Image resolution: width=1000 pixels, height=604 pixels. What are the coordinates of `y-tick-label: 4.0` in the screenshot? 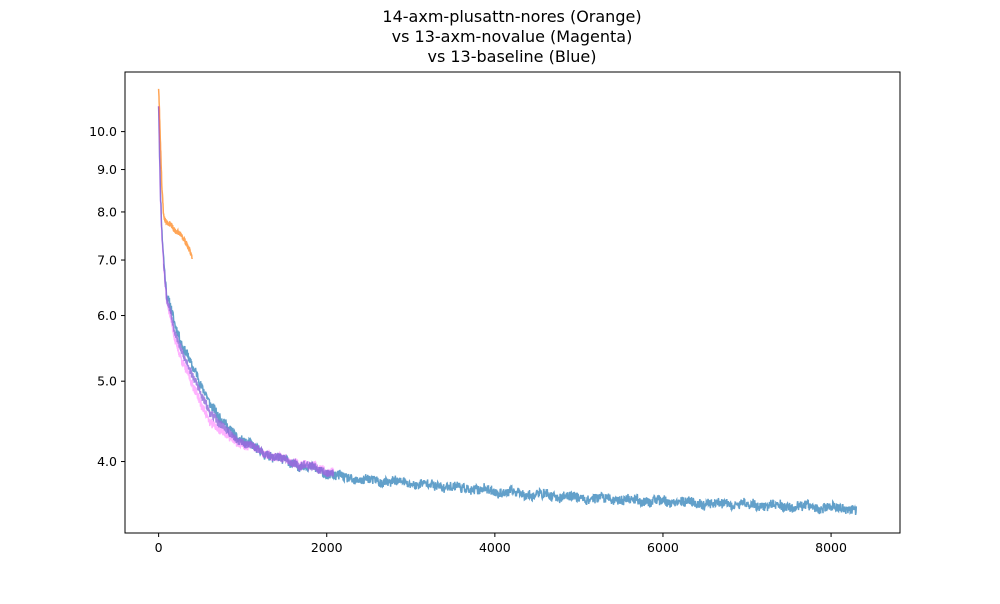 It's located at (107, 461).